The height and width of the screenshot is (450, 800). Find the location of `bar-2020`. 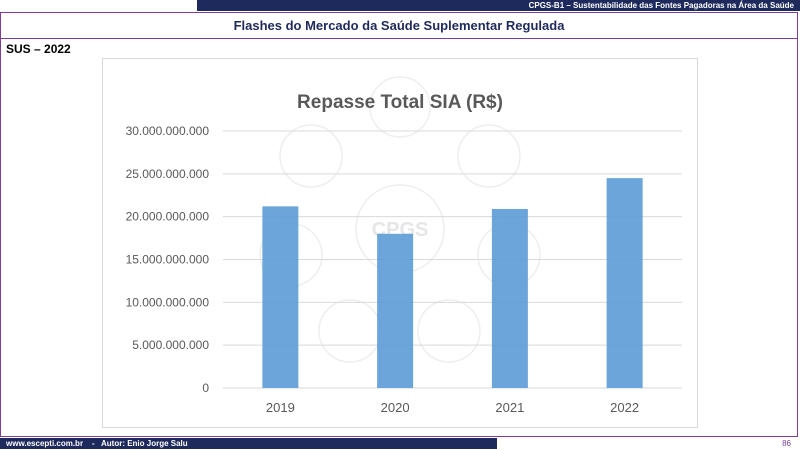

bar-2020 is located at coordinates (395, 310).